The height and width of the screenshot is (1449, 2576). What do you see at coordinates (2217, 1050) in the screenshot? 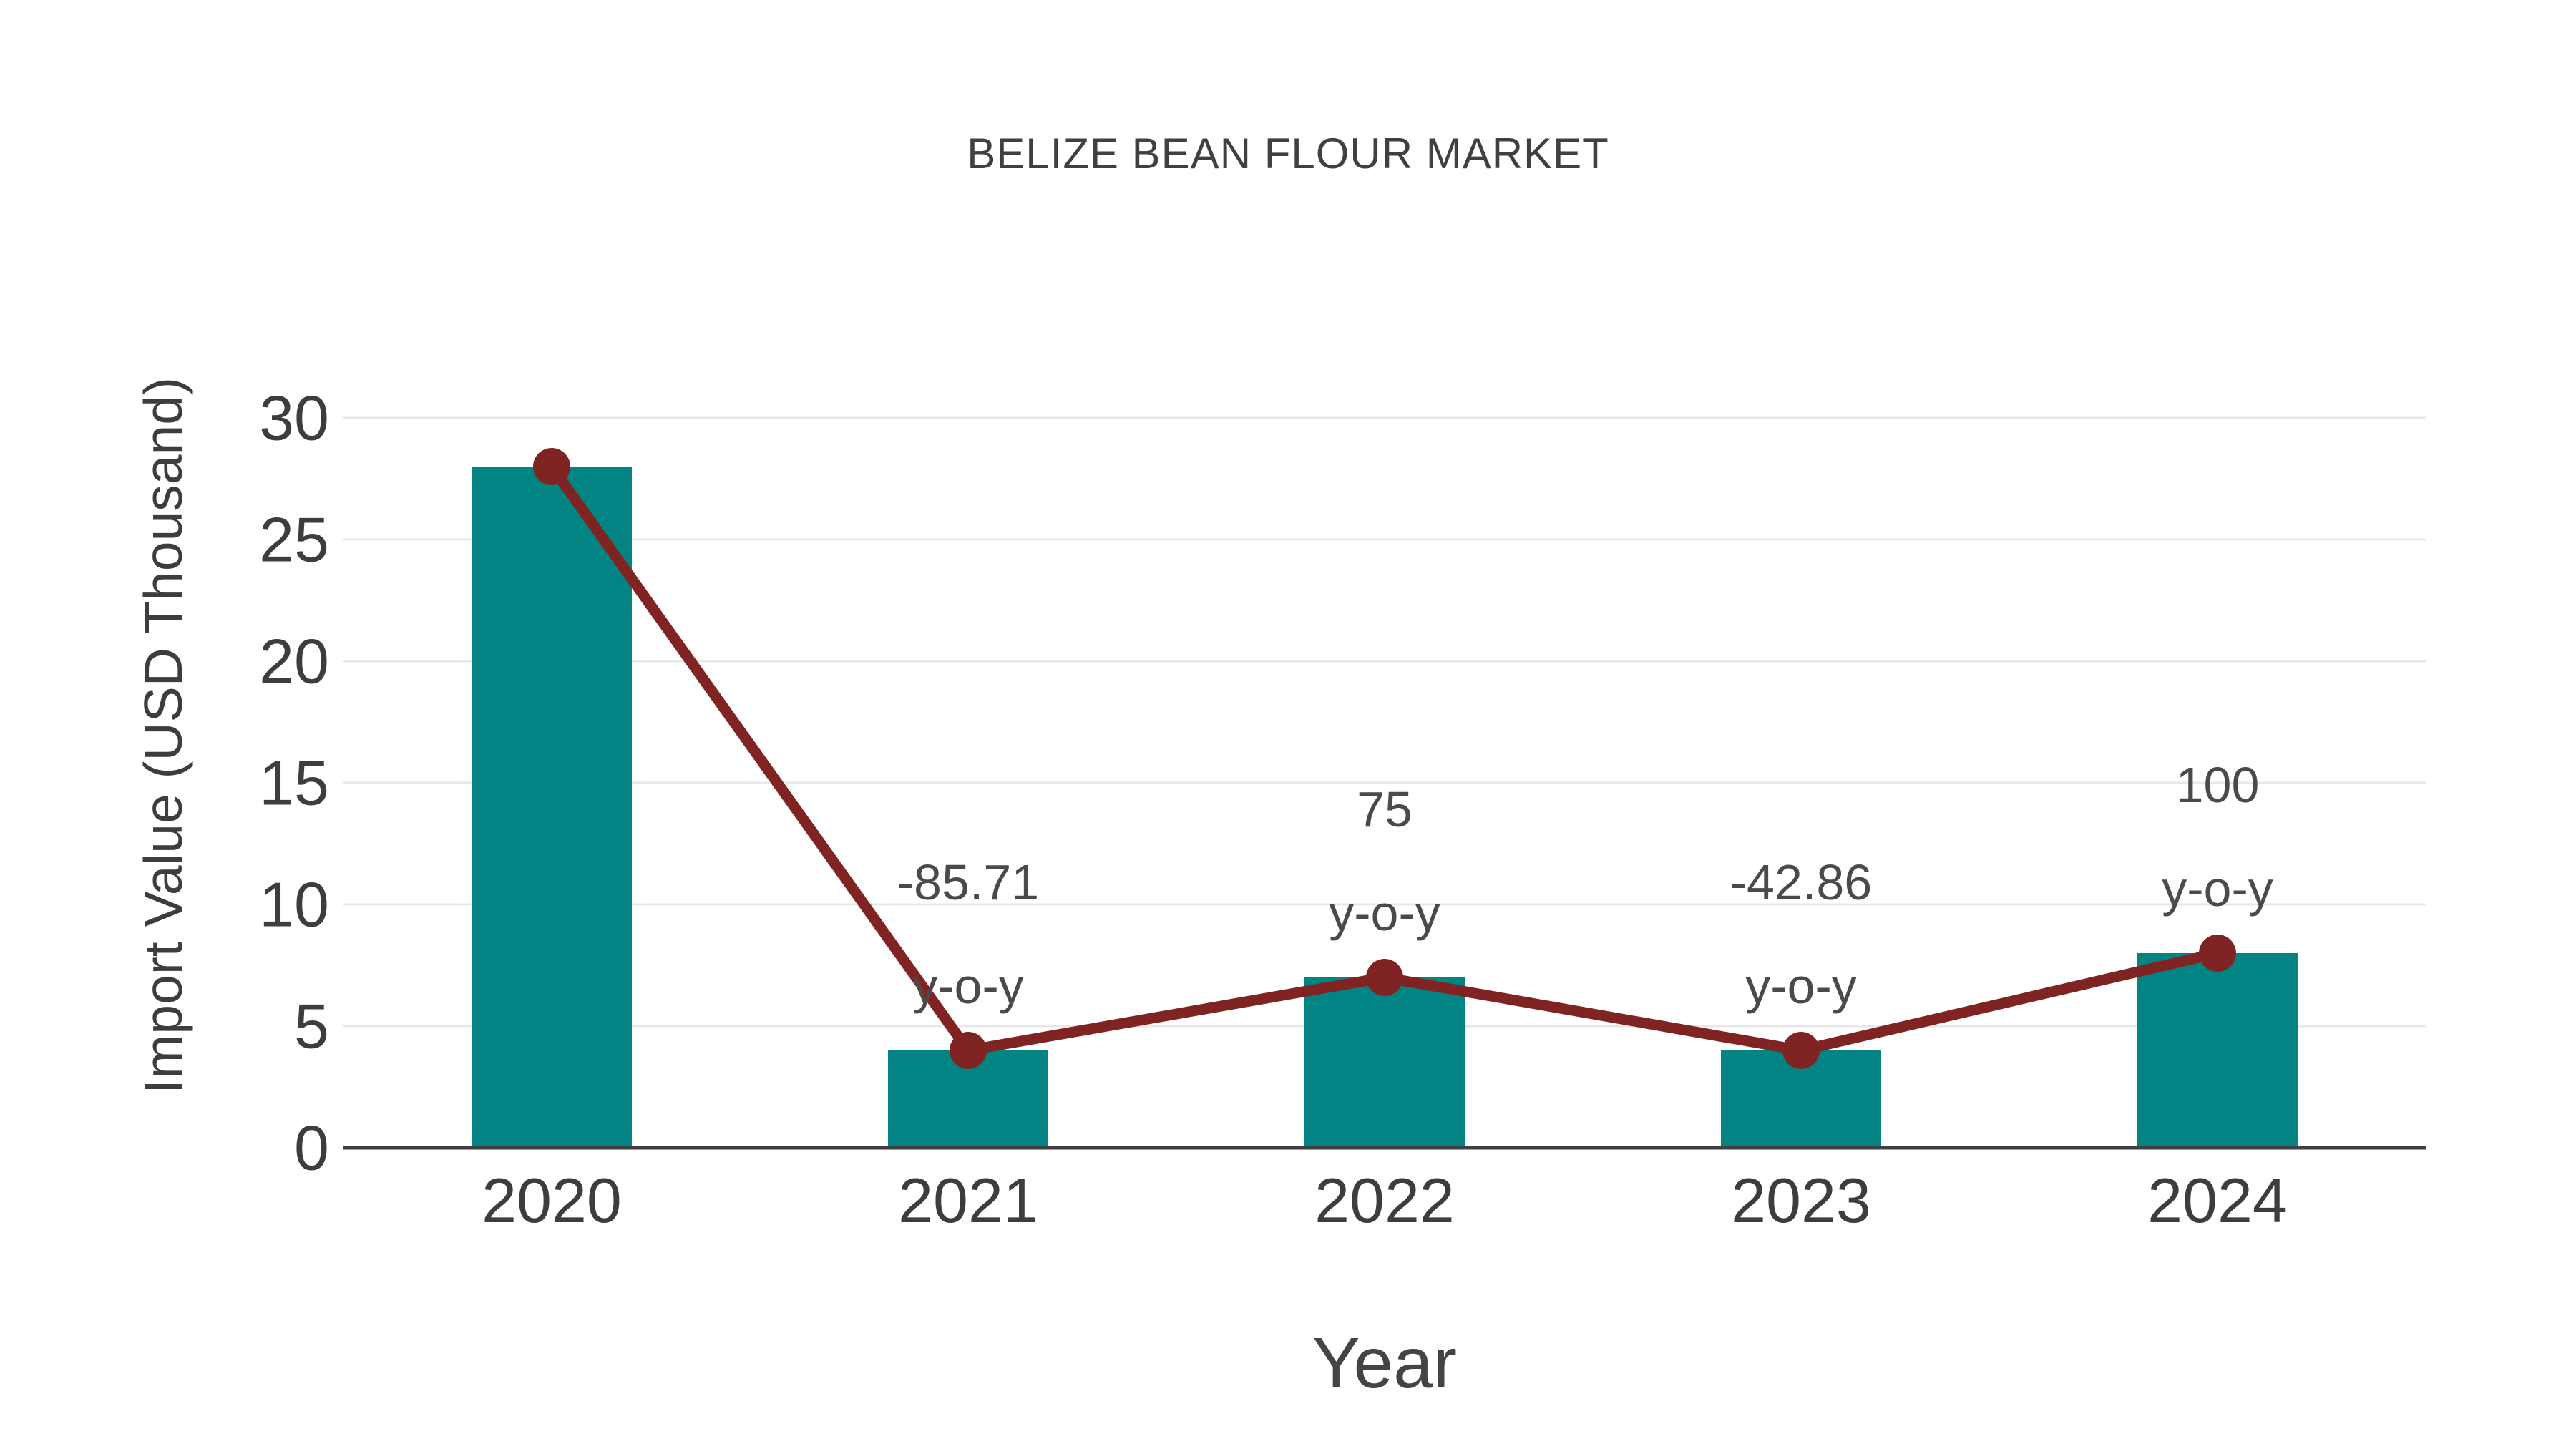
I see `bar-2024` at bounding box center [2217, 1050].